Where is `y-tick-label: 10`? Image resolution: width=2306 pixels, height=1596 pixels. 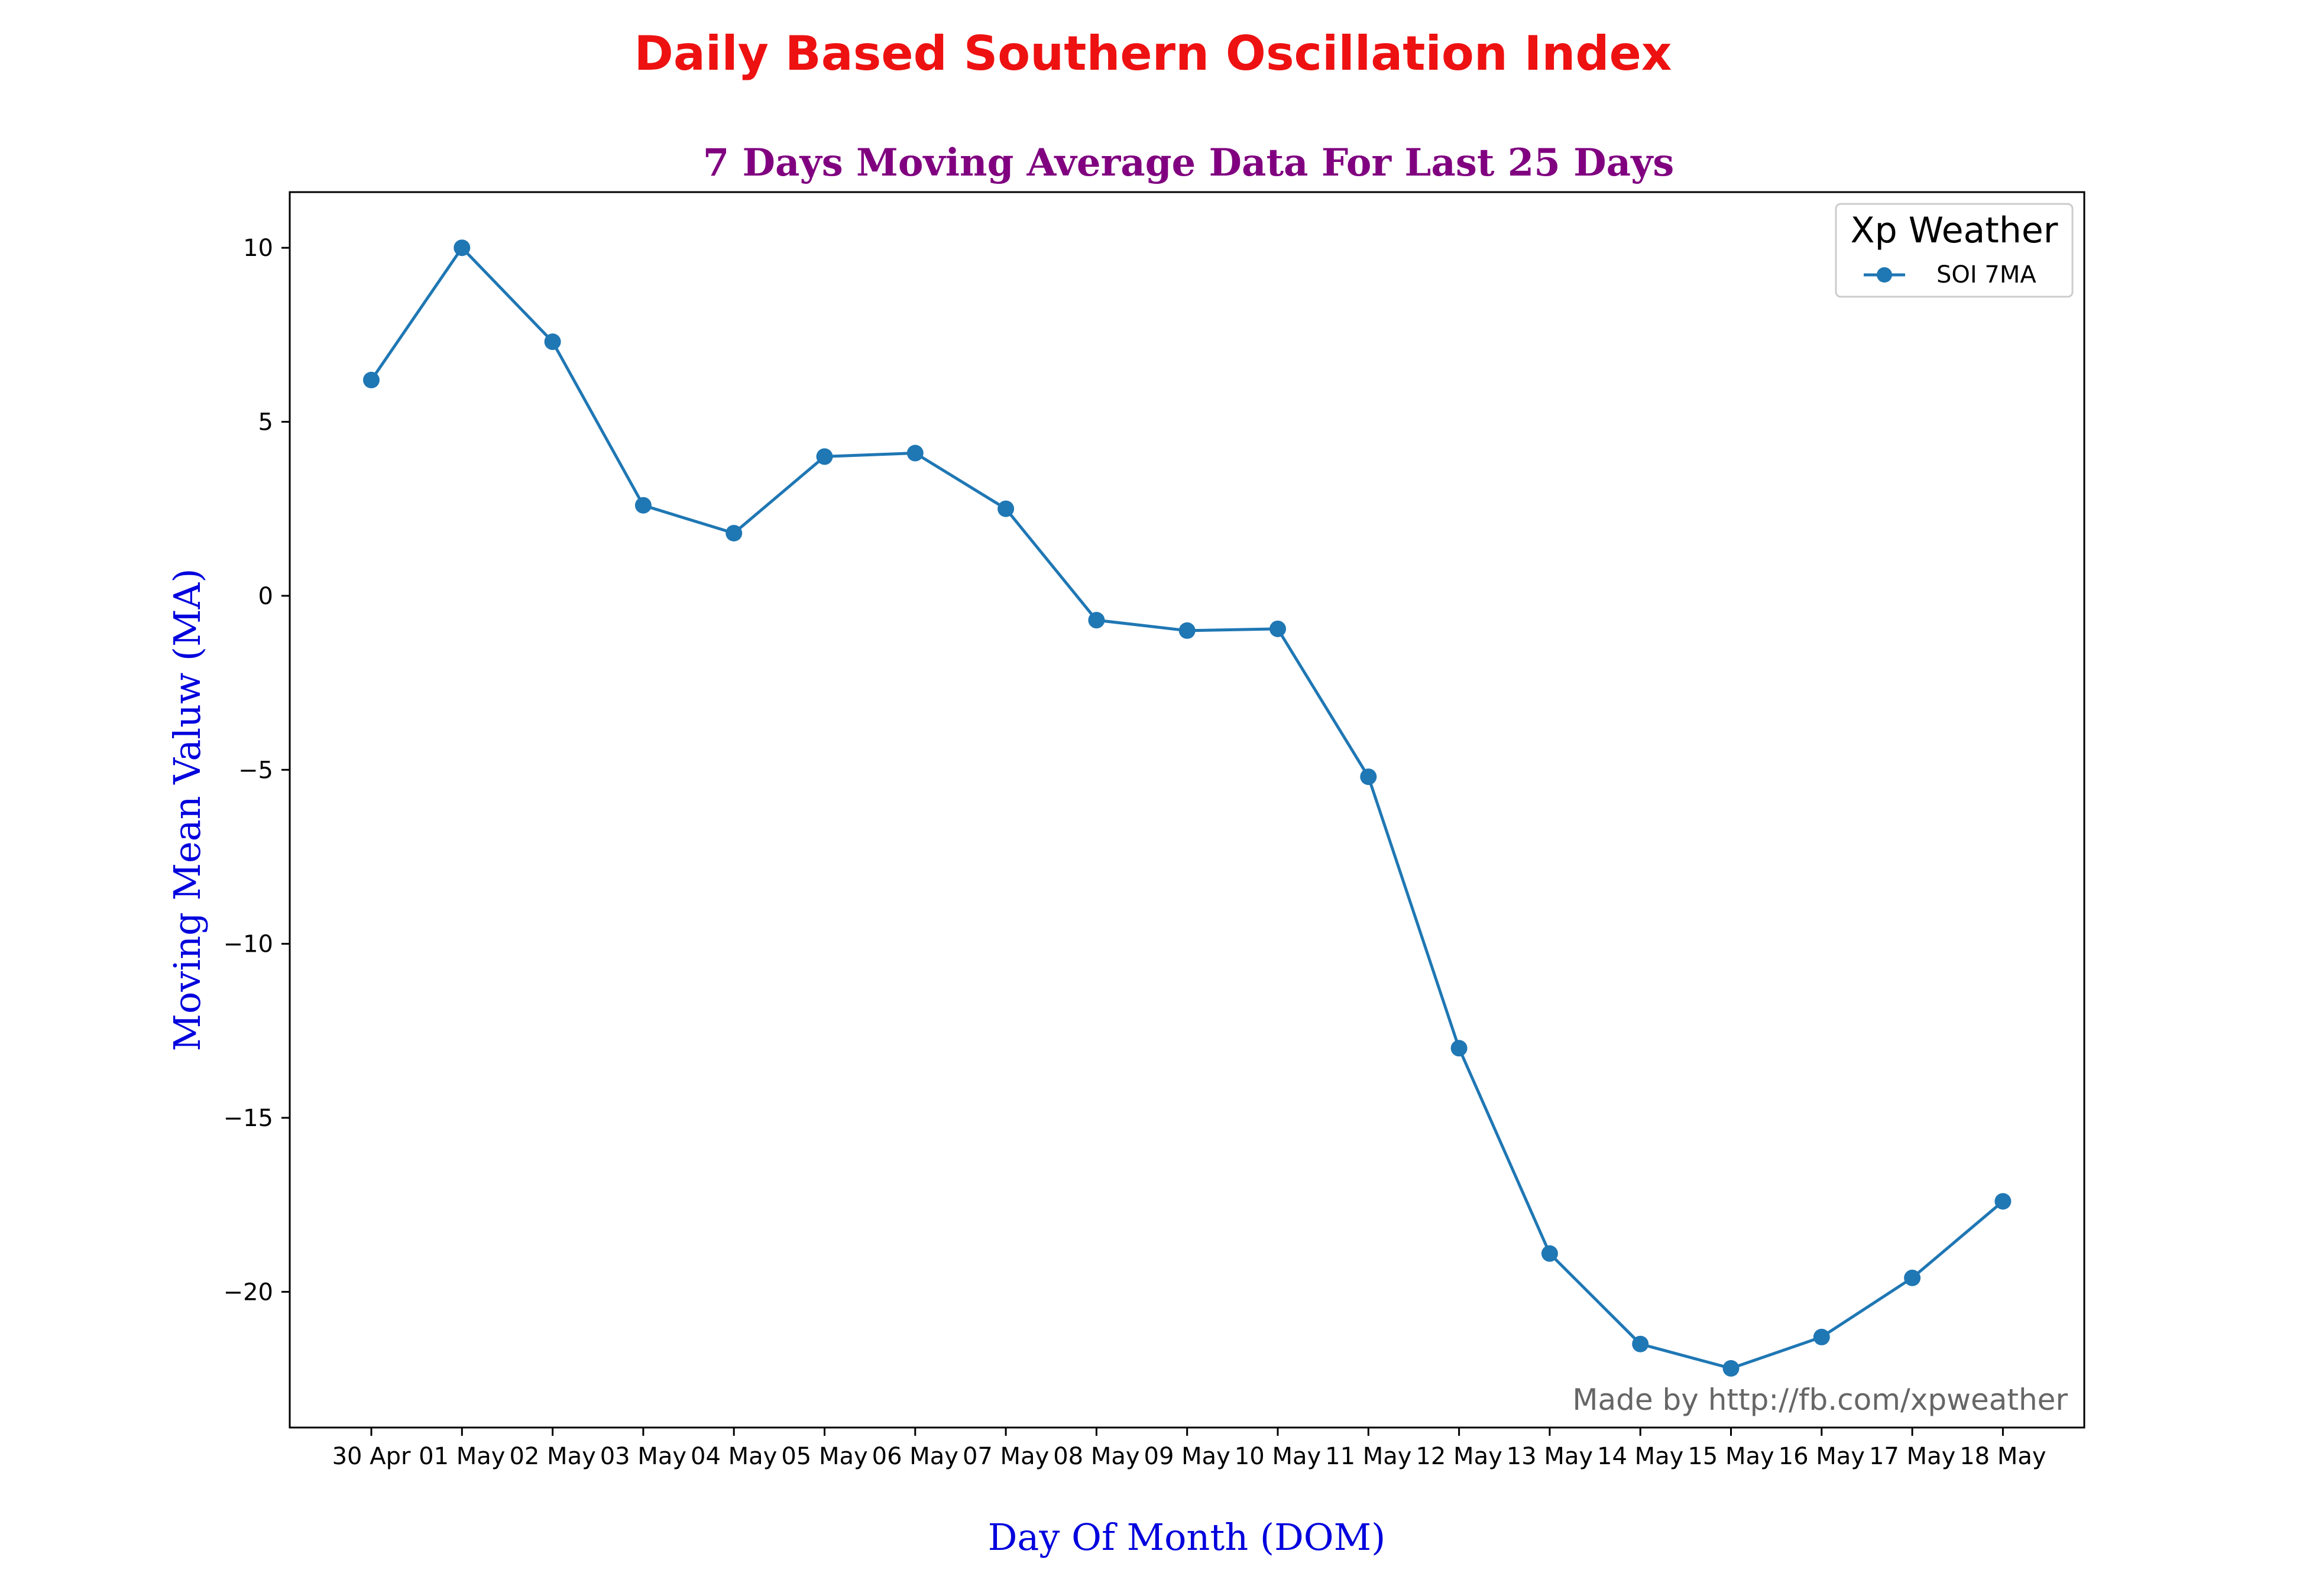 y-tick-label: 10 is located at coordinates (258, 248).